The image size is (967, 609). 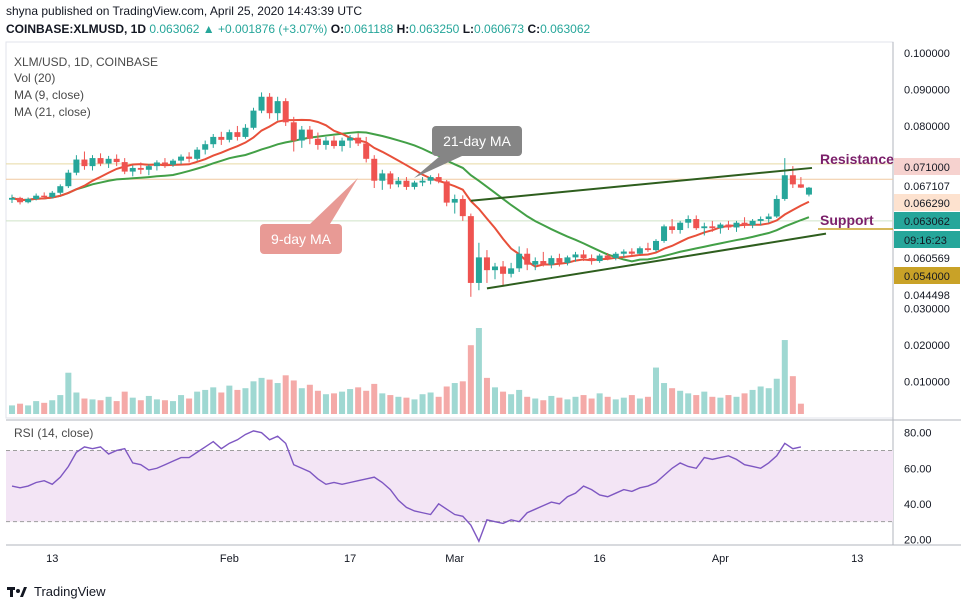 What do you see at coordinates (49, 95) in the screenshot?
I see `ma9-legend: MA (9, close)` at bounding box center [49, 95].